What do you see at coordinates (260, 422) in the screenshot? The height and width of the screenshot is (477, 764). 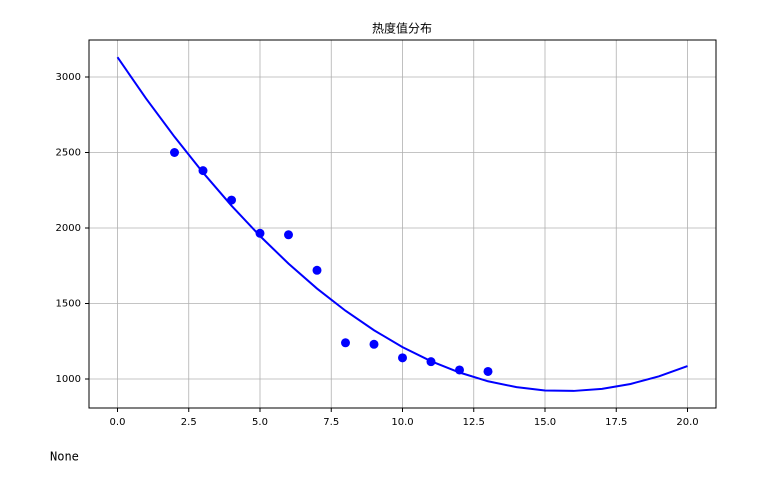 I see `x-tick-label: 5.0` at bounding box center [260, 422].